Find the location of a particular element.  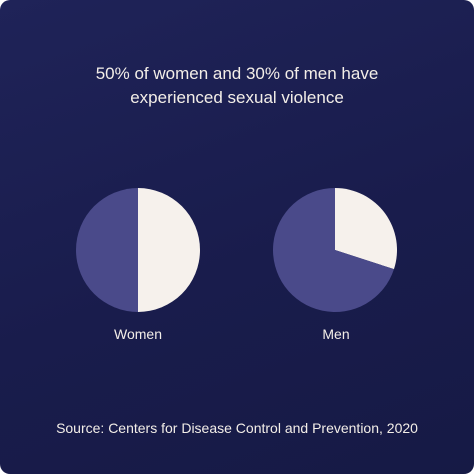

pie-slice-women-remainder is located at coordinates (107, 250).